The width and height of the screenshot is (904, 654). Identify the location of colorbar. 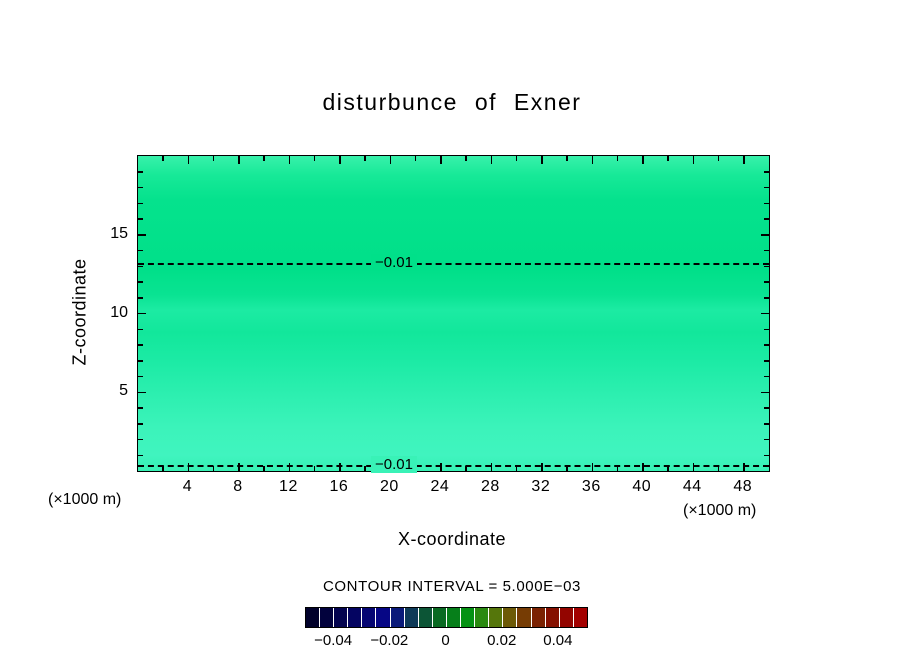
(446, 617).